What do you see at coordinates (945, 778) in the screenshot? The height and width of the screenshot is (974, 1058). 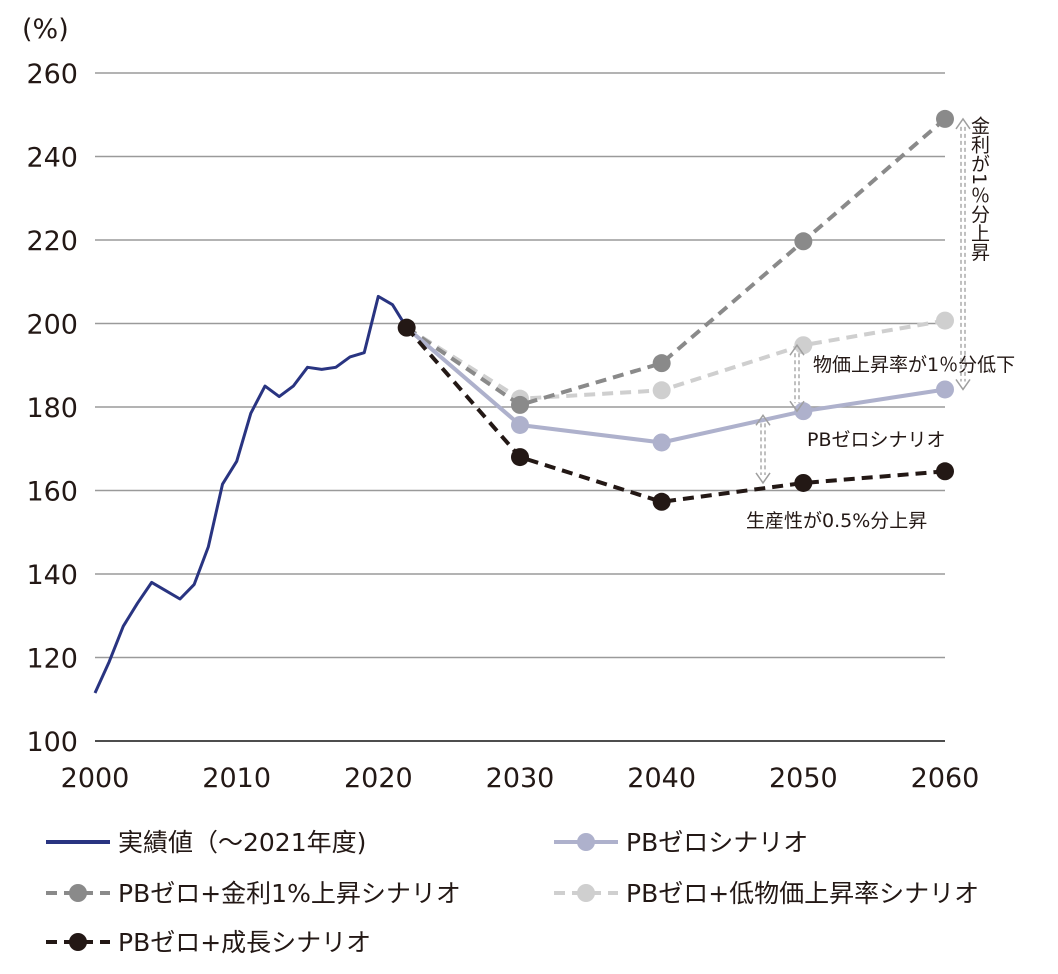 I see `x-tick-label: 2060` at bounding box center [945, 778].